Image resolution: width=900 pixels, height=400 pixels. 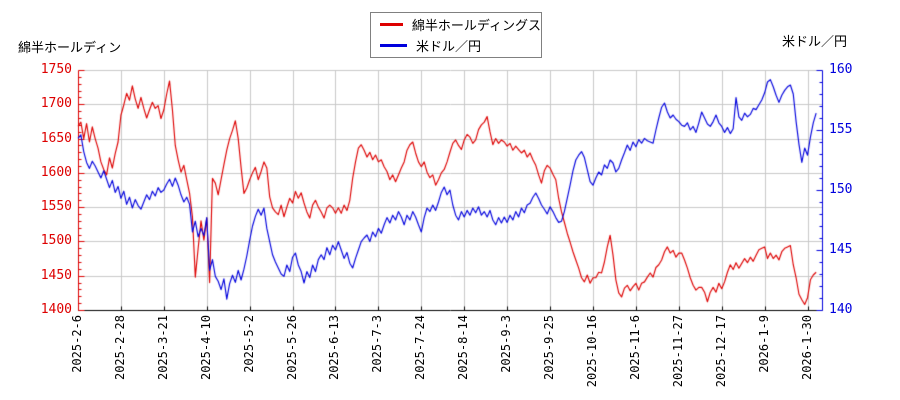 What do you see at coordinates (456, 35) in the screenshot?
I see `legend: 綿半ホールディングス 米ドル／円` at bounding box center [456, 35].